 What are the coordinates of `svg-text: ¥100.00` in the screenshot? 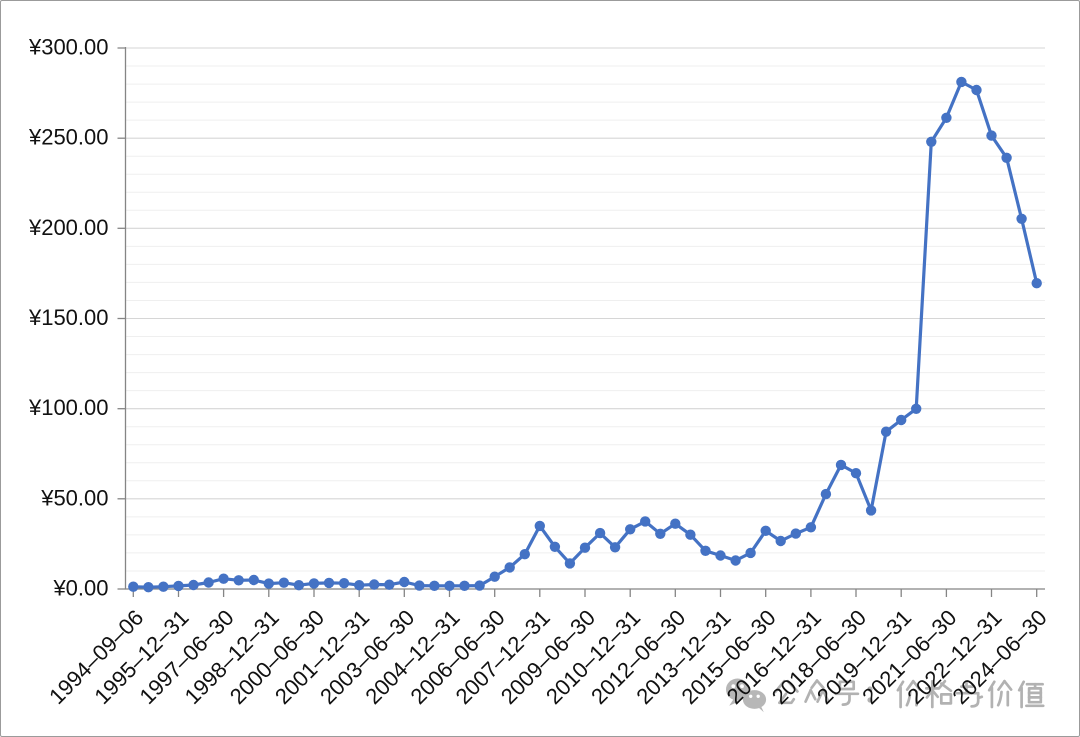 It's located at (68, 407).